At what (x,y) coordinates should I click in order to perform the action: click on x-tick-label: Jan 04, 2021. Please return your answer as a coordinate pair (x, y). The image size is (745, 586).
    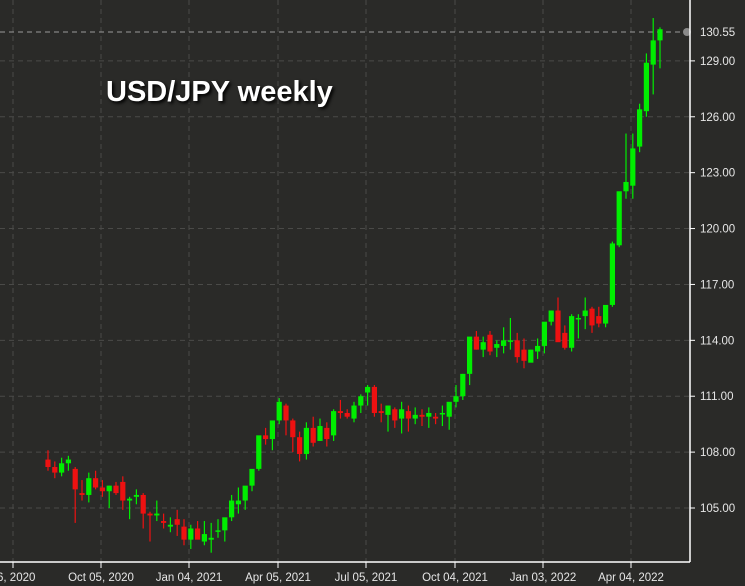
    Looking at the image, I should click on (189, 578).